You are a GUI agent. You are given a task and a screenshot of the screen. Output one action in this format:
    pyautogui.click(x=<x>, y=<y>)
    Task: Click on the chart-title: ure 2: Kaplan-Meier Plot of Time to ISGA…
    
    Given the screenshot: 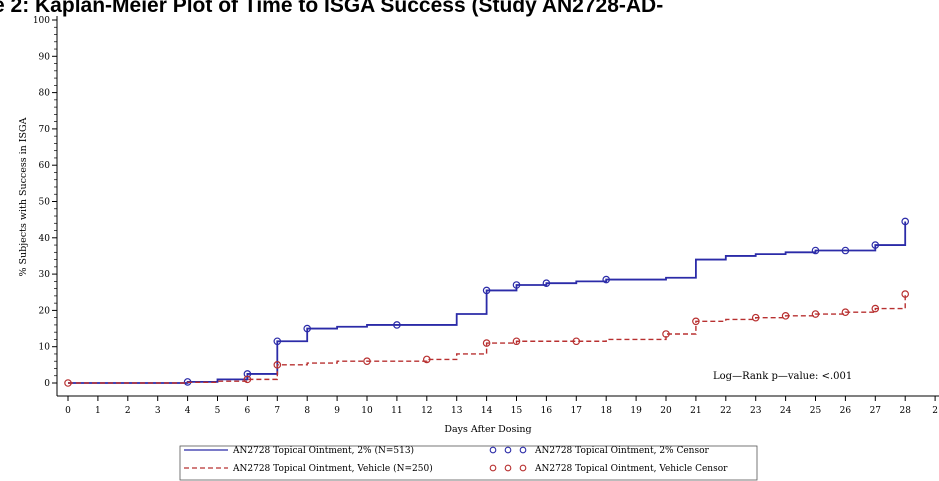 What is the action you would take?
    pyautogui.click(x=332, y=8)
    